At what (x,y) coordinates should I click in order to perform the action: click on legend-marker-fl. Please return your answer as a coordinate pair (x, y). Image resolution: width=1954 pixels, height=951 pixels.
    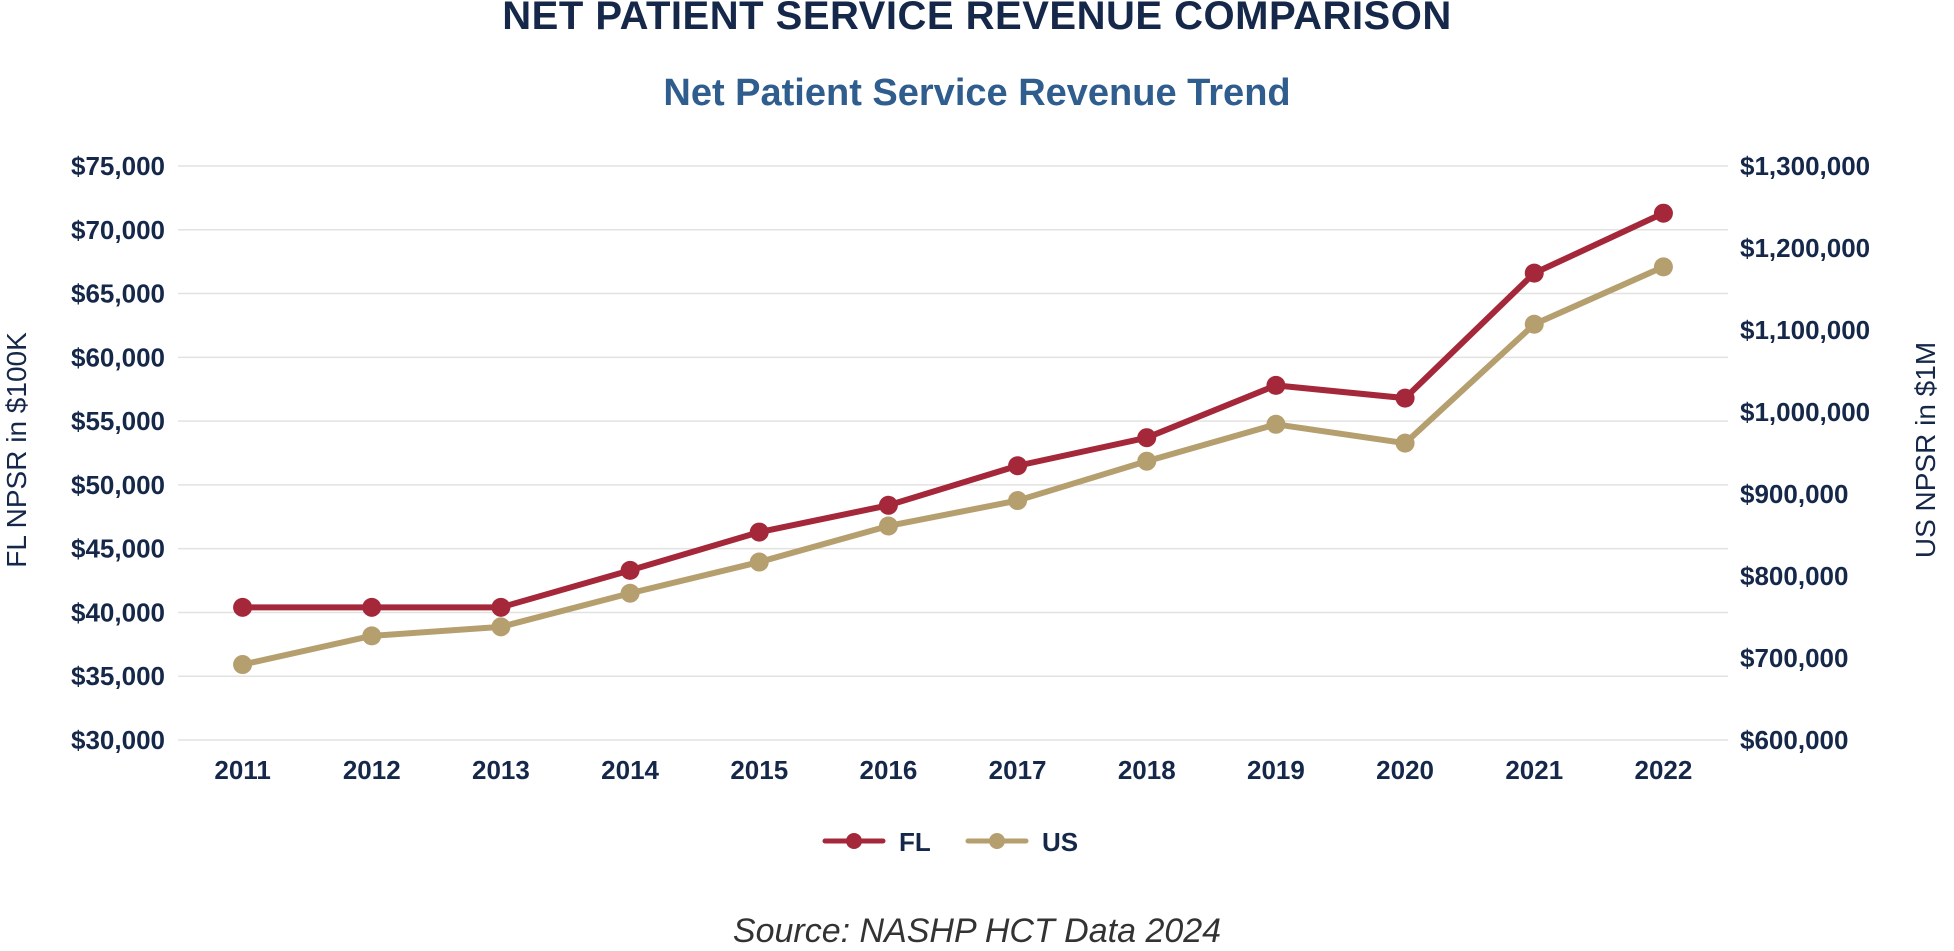
    Looking at the image, I should click on (854, 841).